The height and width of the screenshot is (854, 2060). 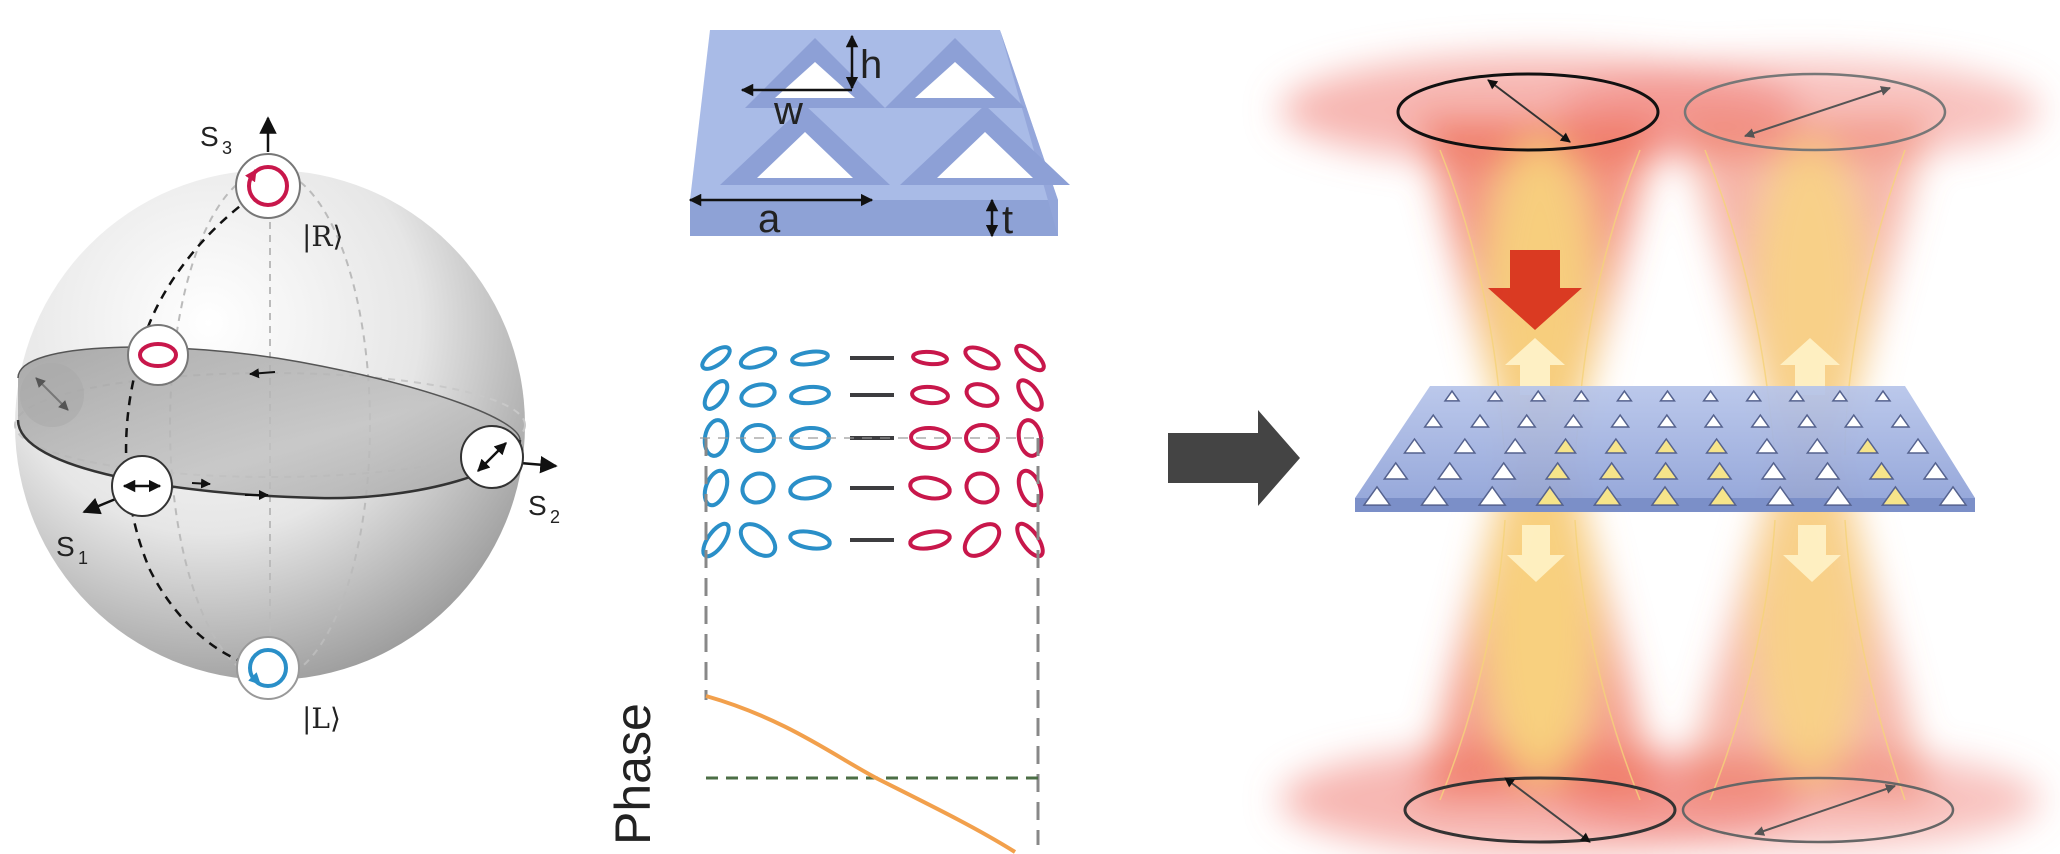 I want to click on phase-plot: Phase, so click(x=824, y=645).